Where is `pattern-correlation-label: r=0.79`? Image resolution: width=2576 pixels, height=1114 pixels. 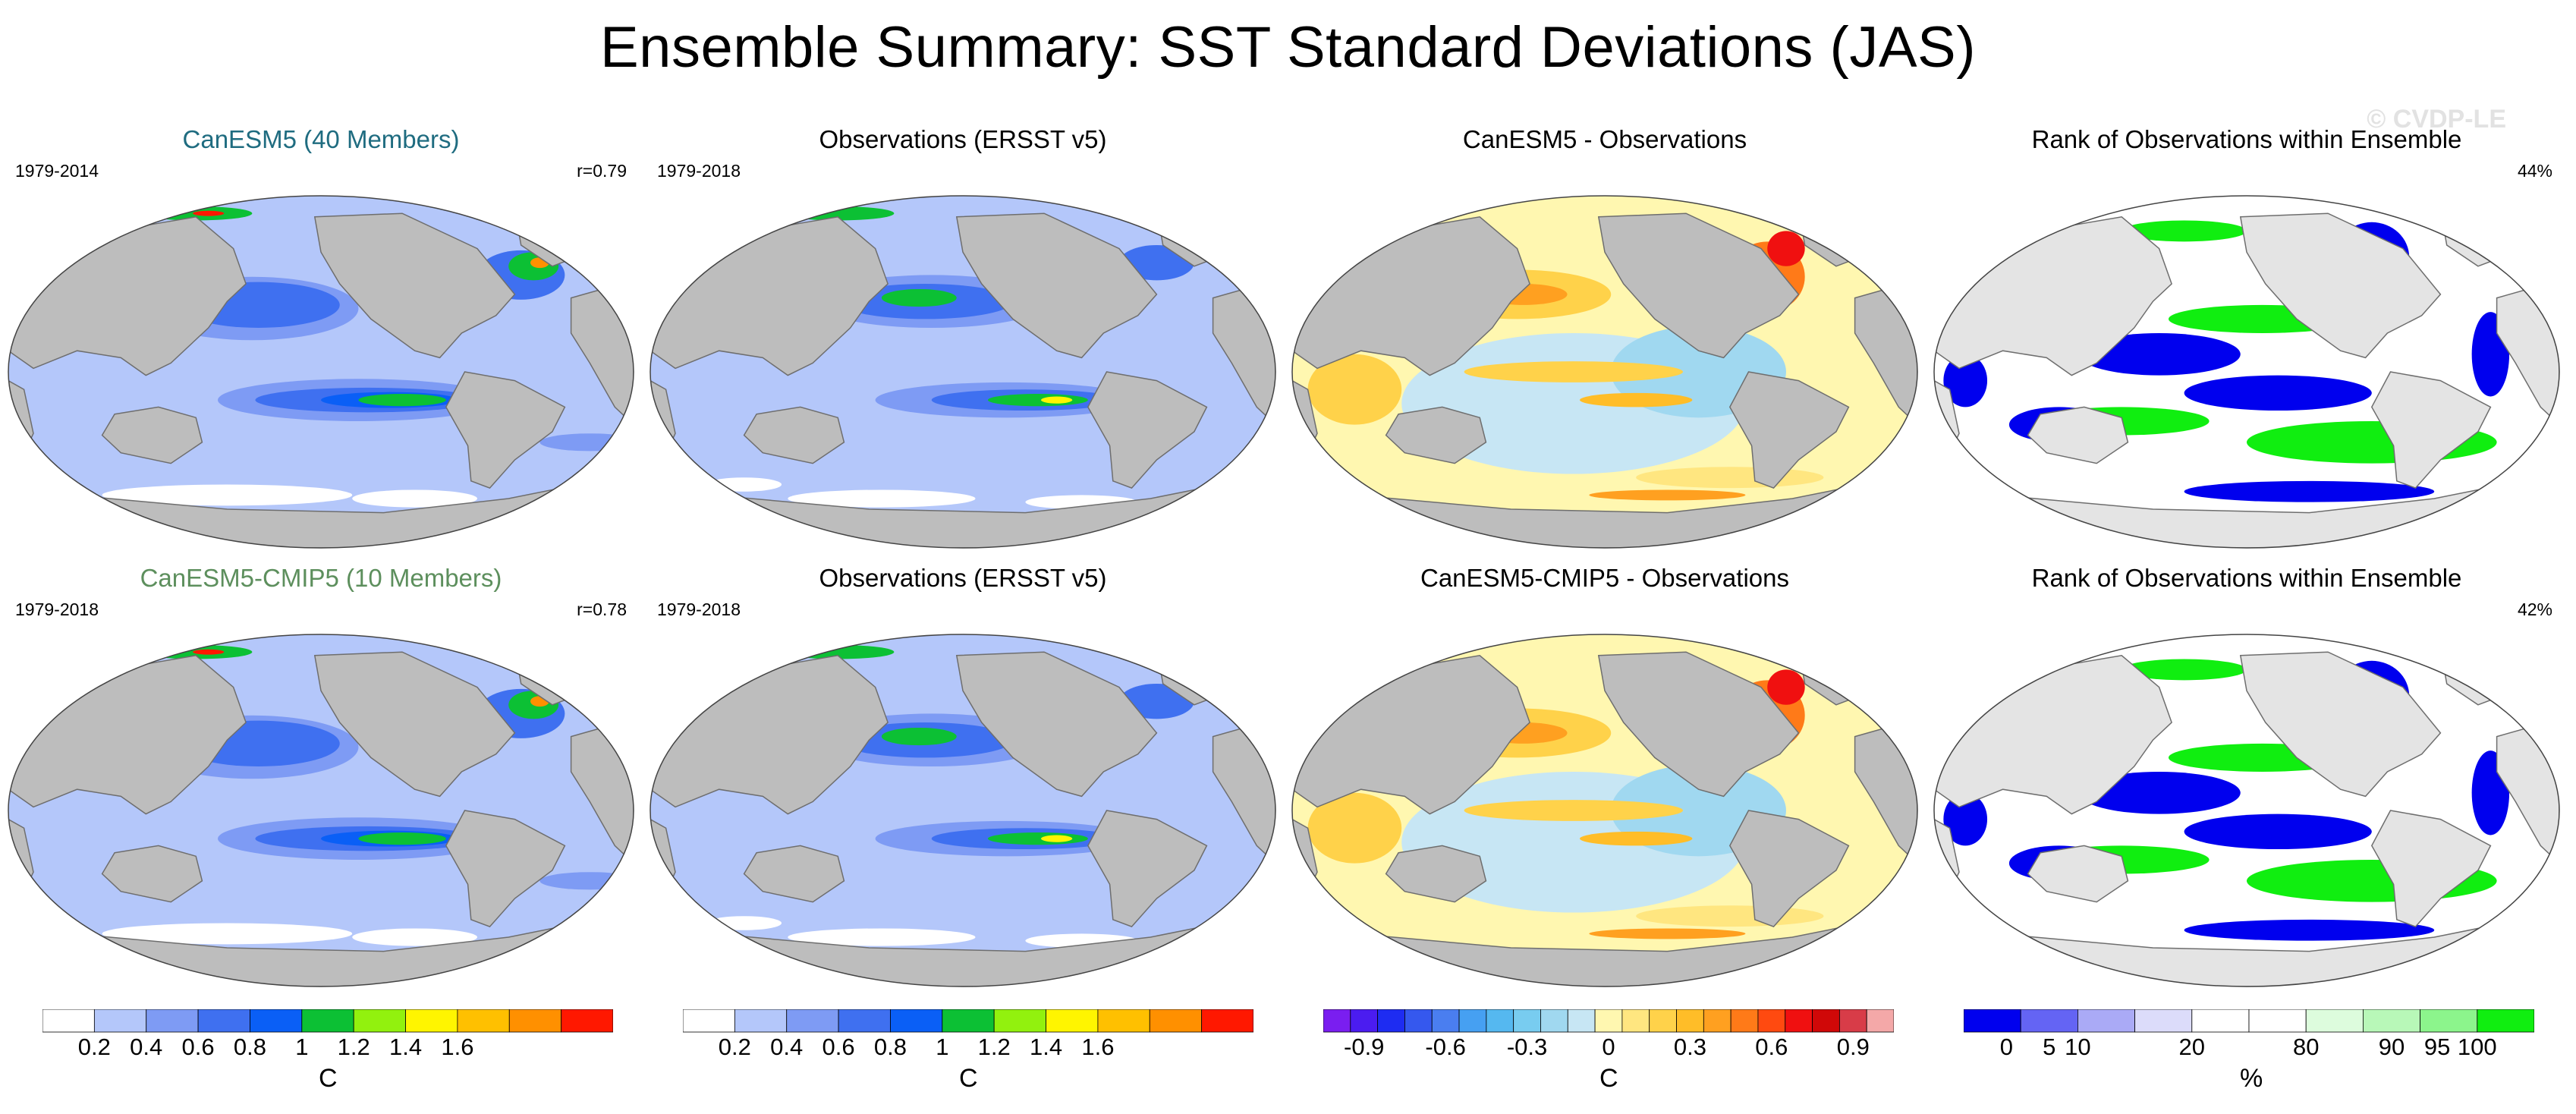 pattern-correlation-label: r=0.79 is located at coordinates (602, 171).